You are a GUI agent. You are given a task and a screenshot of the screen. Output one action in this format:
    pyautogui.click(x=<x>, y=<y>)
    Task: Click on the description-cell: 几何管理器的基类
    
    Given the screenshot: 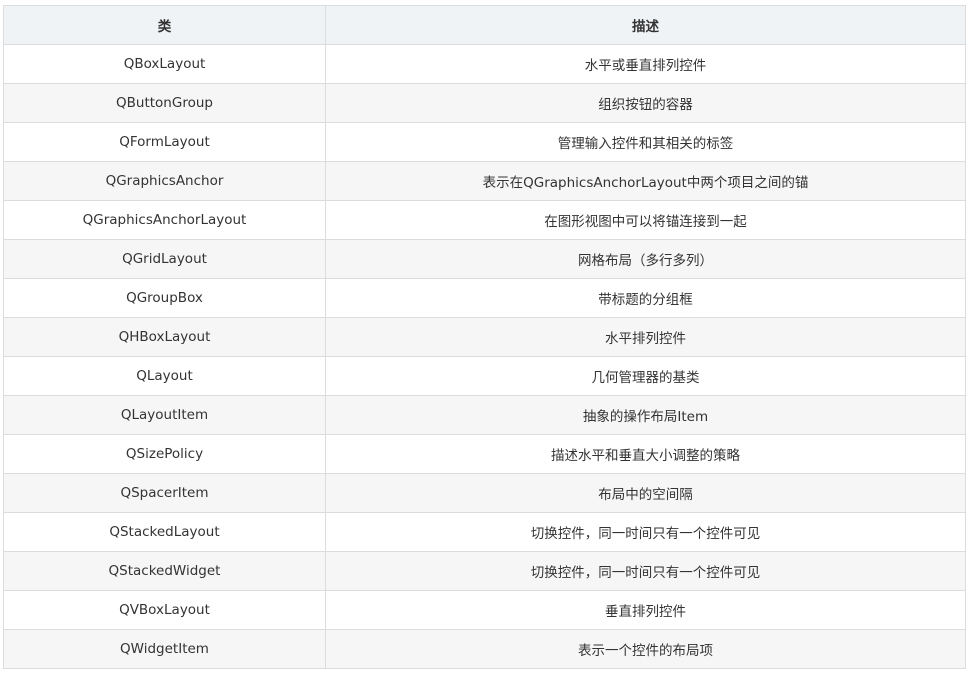 What is the action you would take?
    pyautogui.click(x=645, y=376)
    